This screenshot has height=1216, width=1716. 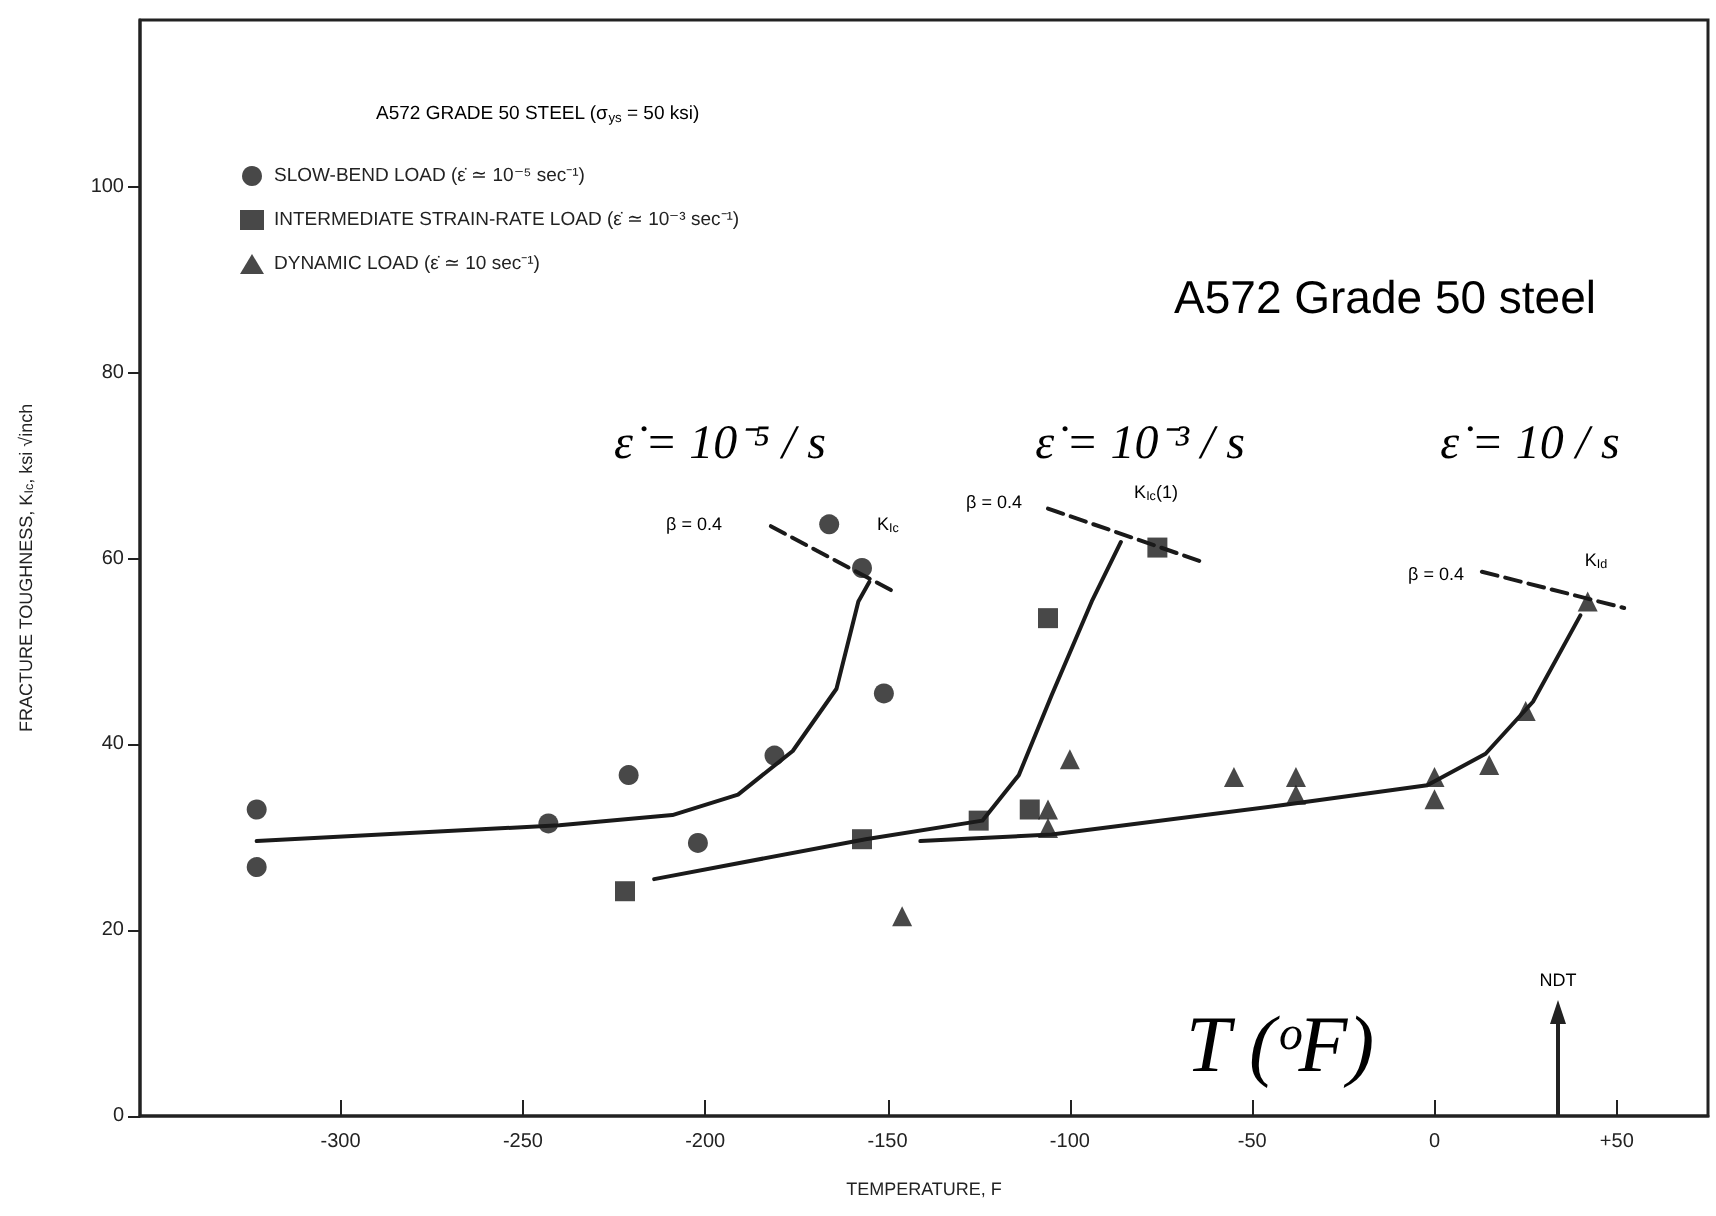 What do you see at coordinates (113, 744) in the screenshot?
I see `y-tick-label: 40` at bounding box center [113, 744].